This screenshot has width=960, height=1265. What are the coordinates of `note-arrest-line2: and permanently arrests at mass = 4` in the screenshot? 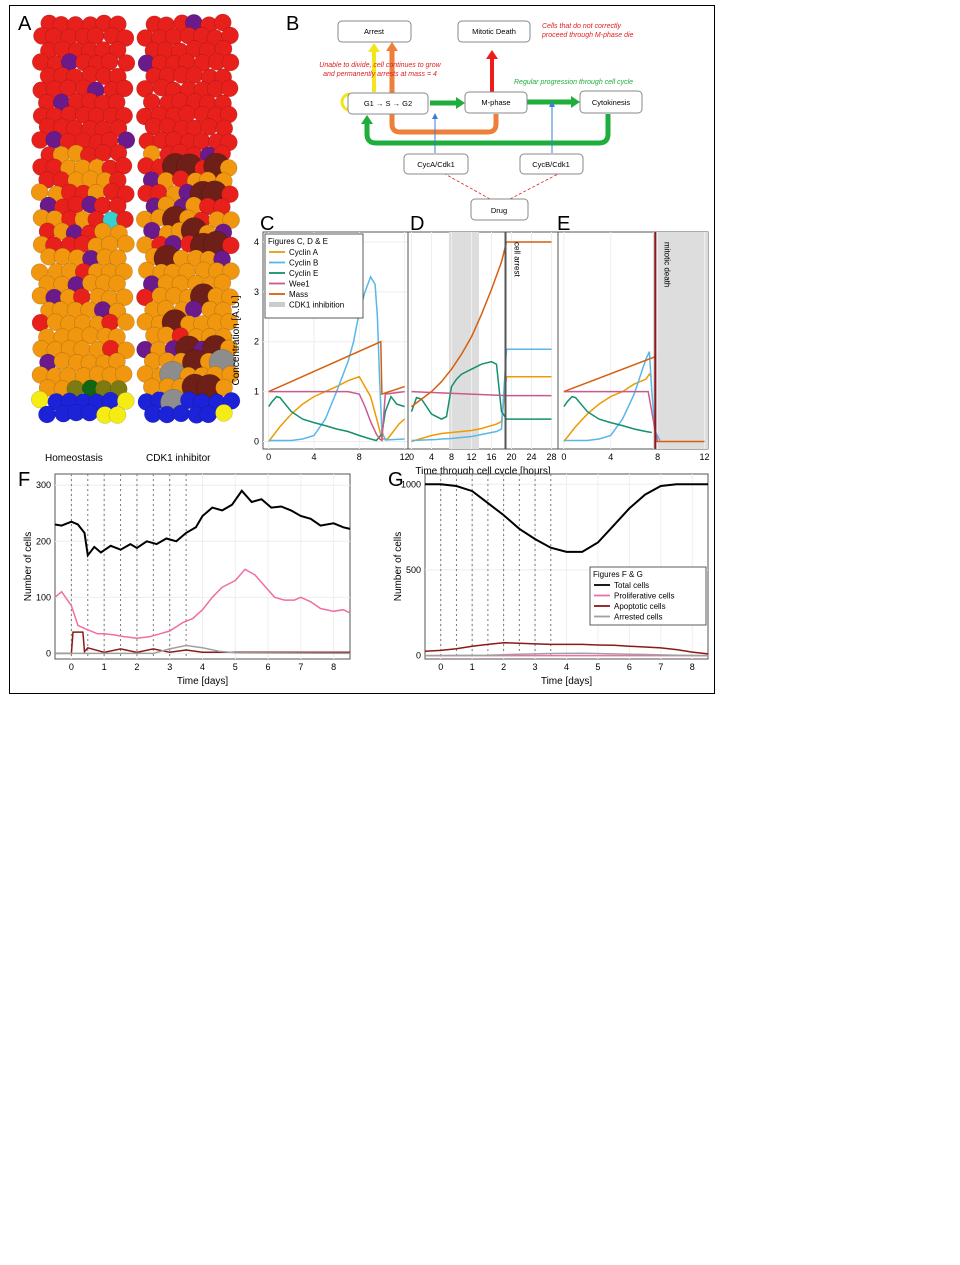 It's located at (380, 74).